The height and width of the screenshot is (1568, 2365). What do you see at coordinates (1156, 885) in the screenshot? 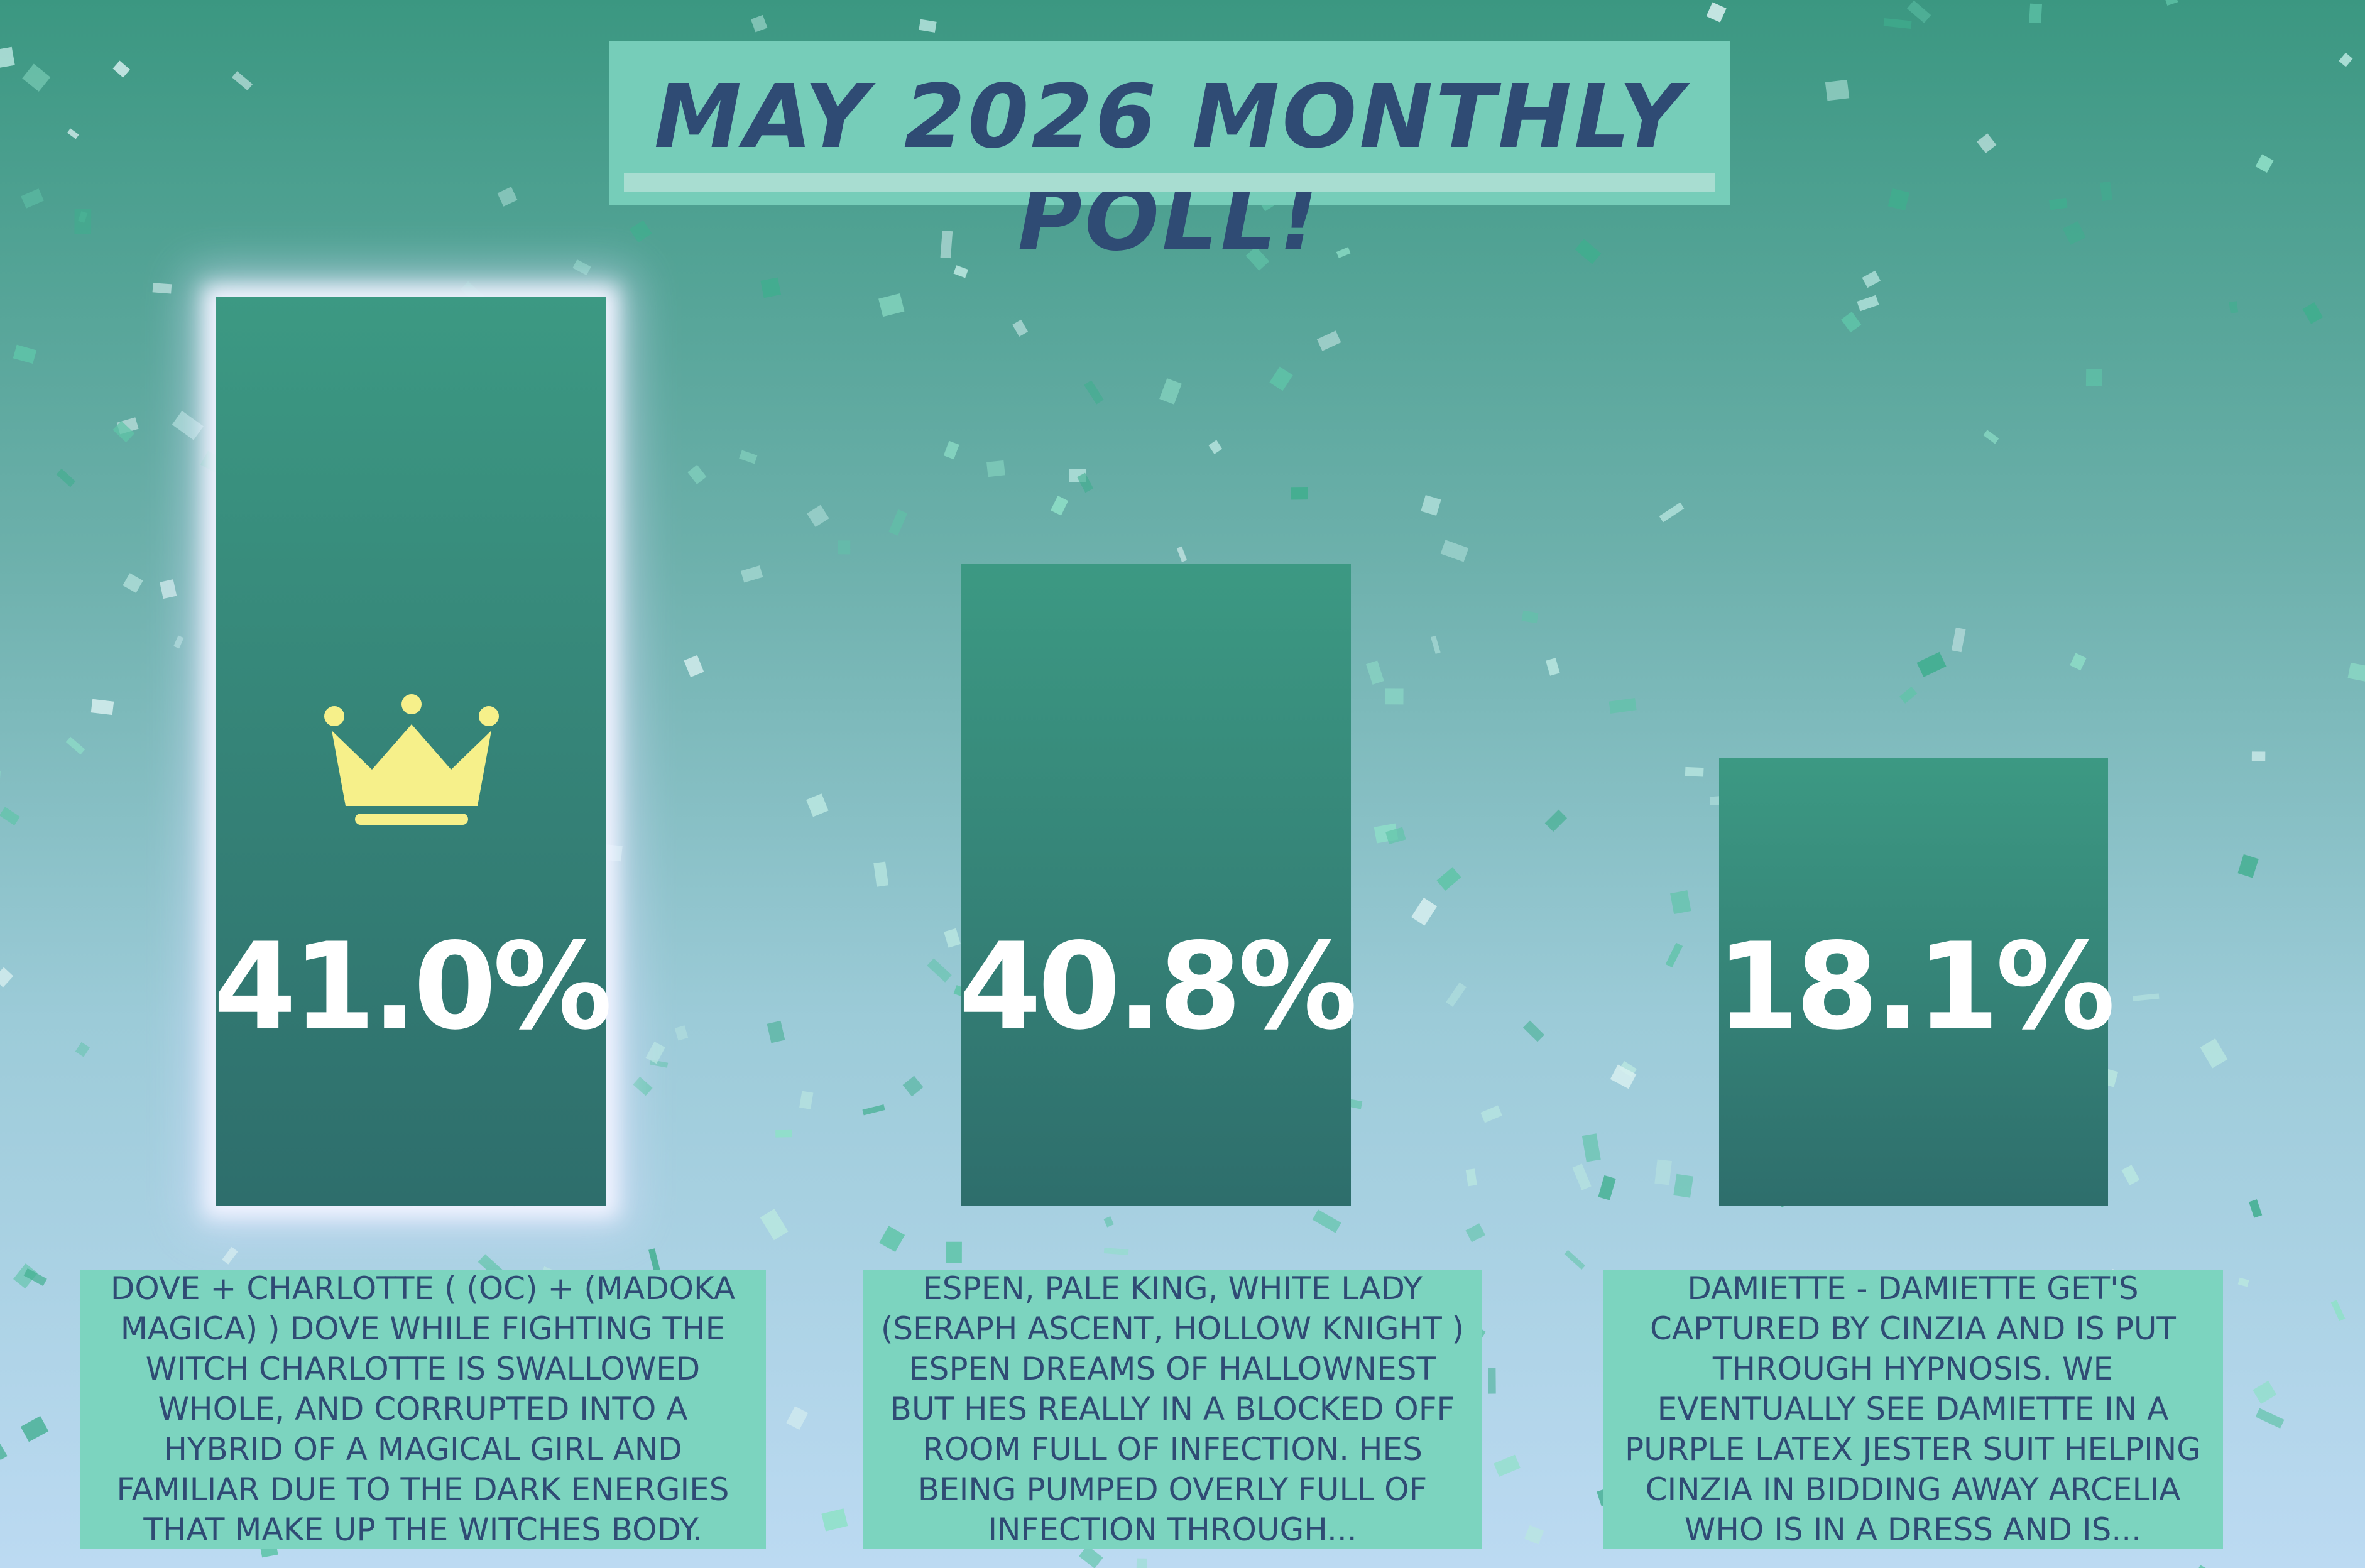
I see `bar` at bounding box center [1156, 885].